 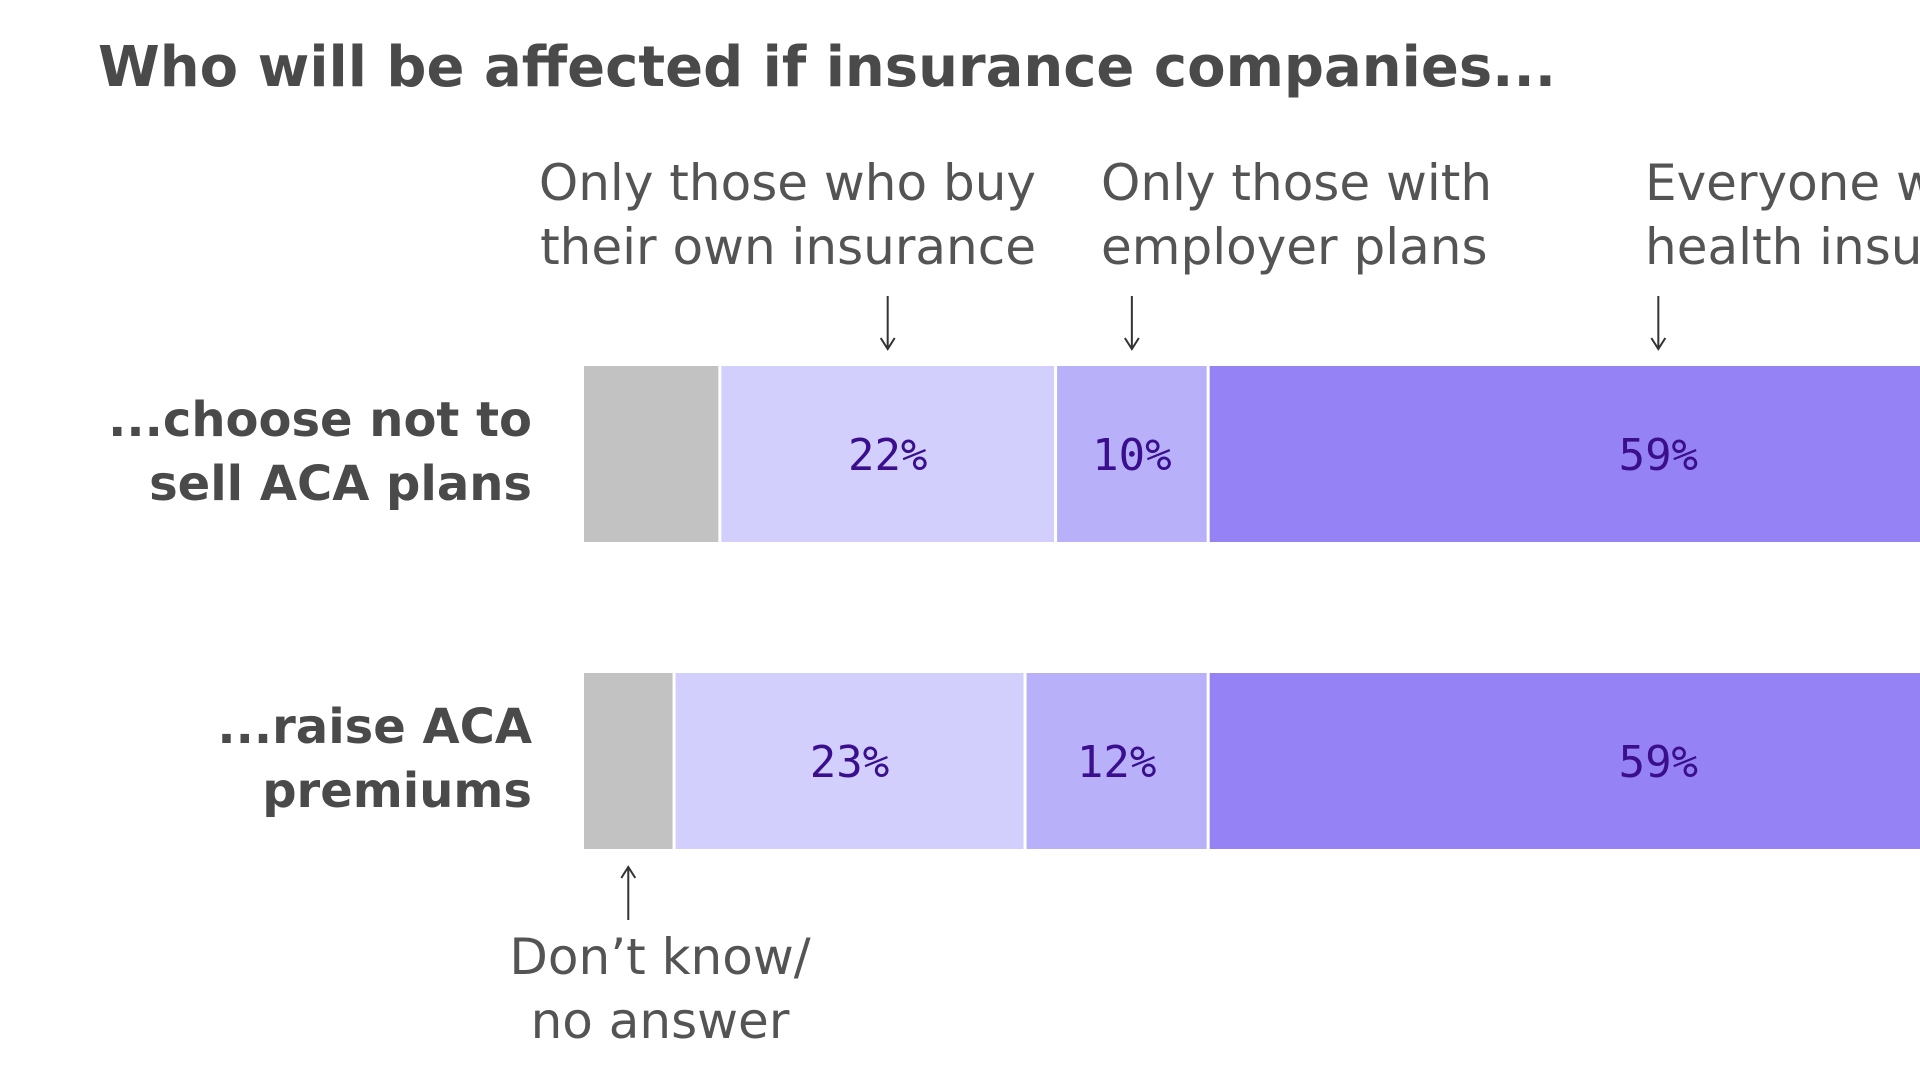 I want to click on bar-row1-series2, so click(x=1116, y=761).